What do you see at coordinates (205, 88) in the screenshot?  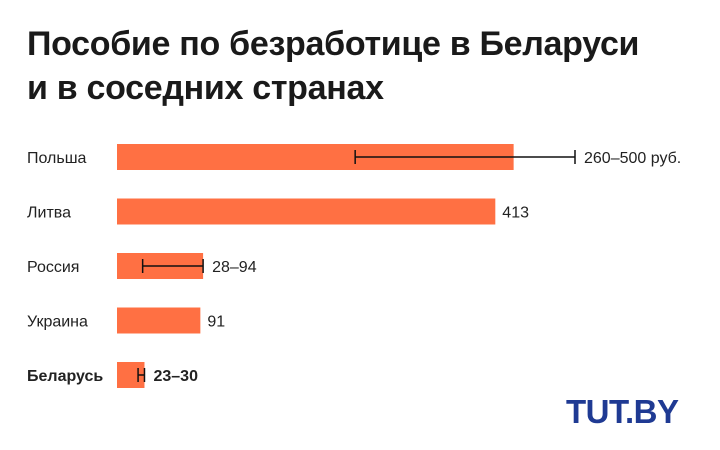 I see `chart-title-line-2: и в соседних странах` at bounding box center [205, 88].